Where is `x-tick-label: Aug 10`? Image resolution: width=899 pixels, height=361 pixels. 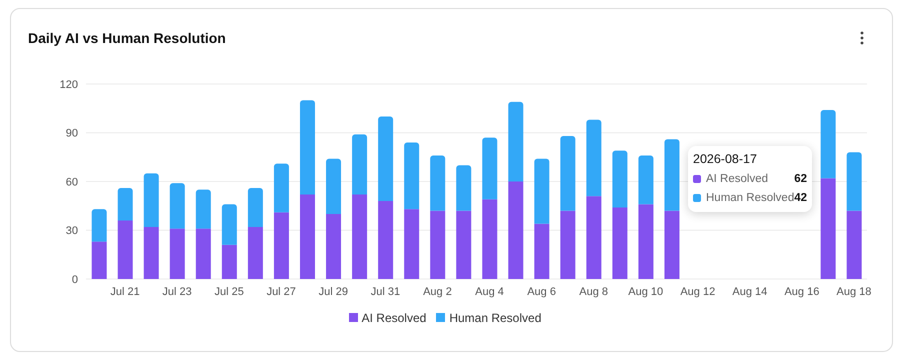 x-tick-label: Aug 10 is located at coordinates (646, 292).